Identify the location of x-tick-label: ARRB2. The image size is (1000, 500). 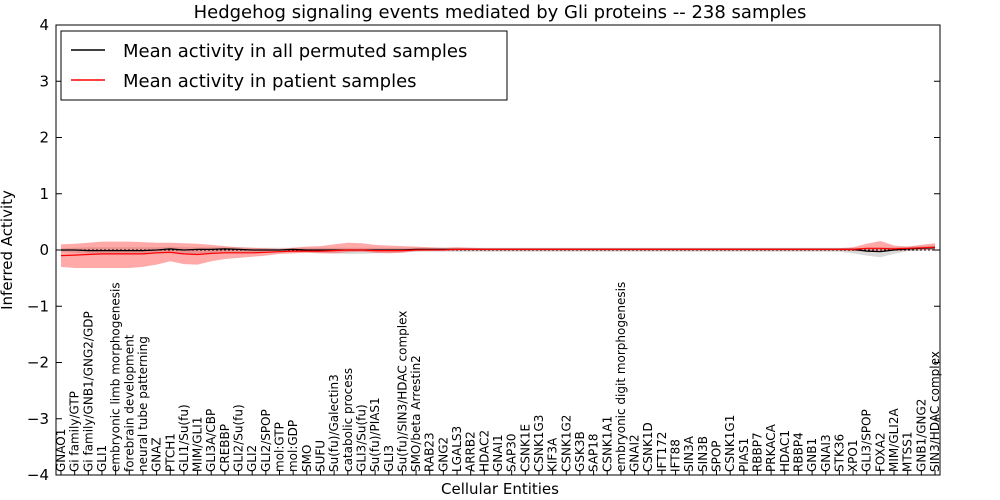
(471, 451).